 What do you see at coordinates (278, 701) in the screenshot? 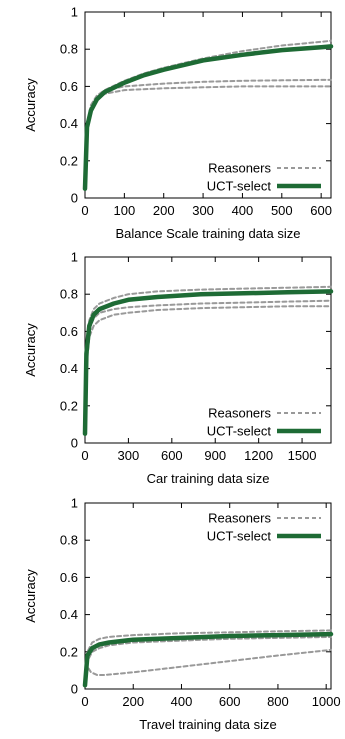
I see `x-tick-label: 800` at bounding box center [278, 701].